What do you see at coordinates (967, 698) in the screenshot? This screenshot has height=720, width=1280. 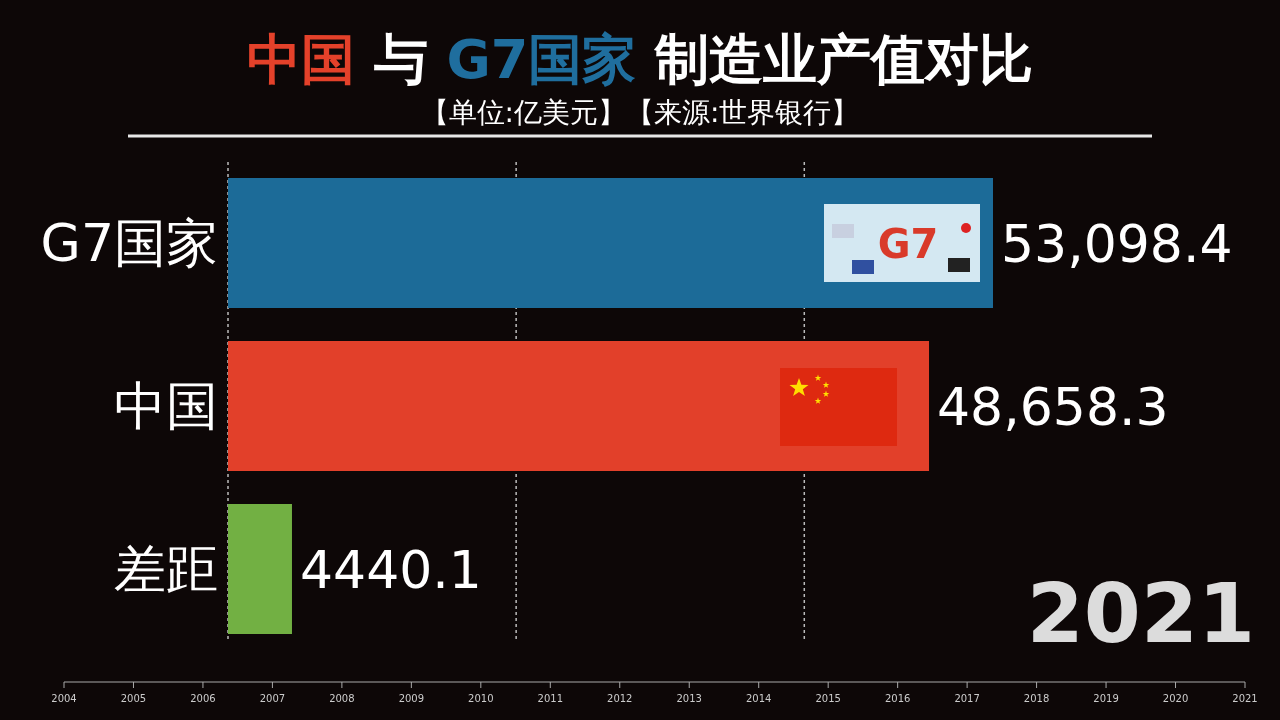 I see `text: 2017` at bounding box center [967, 698].